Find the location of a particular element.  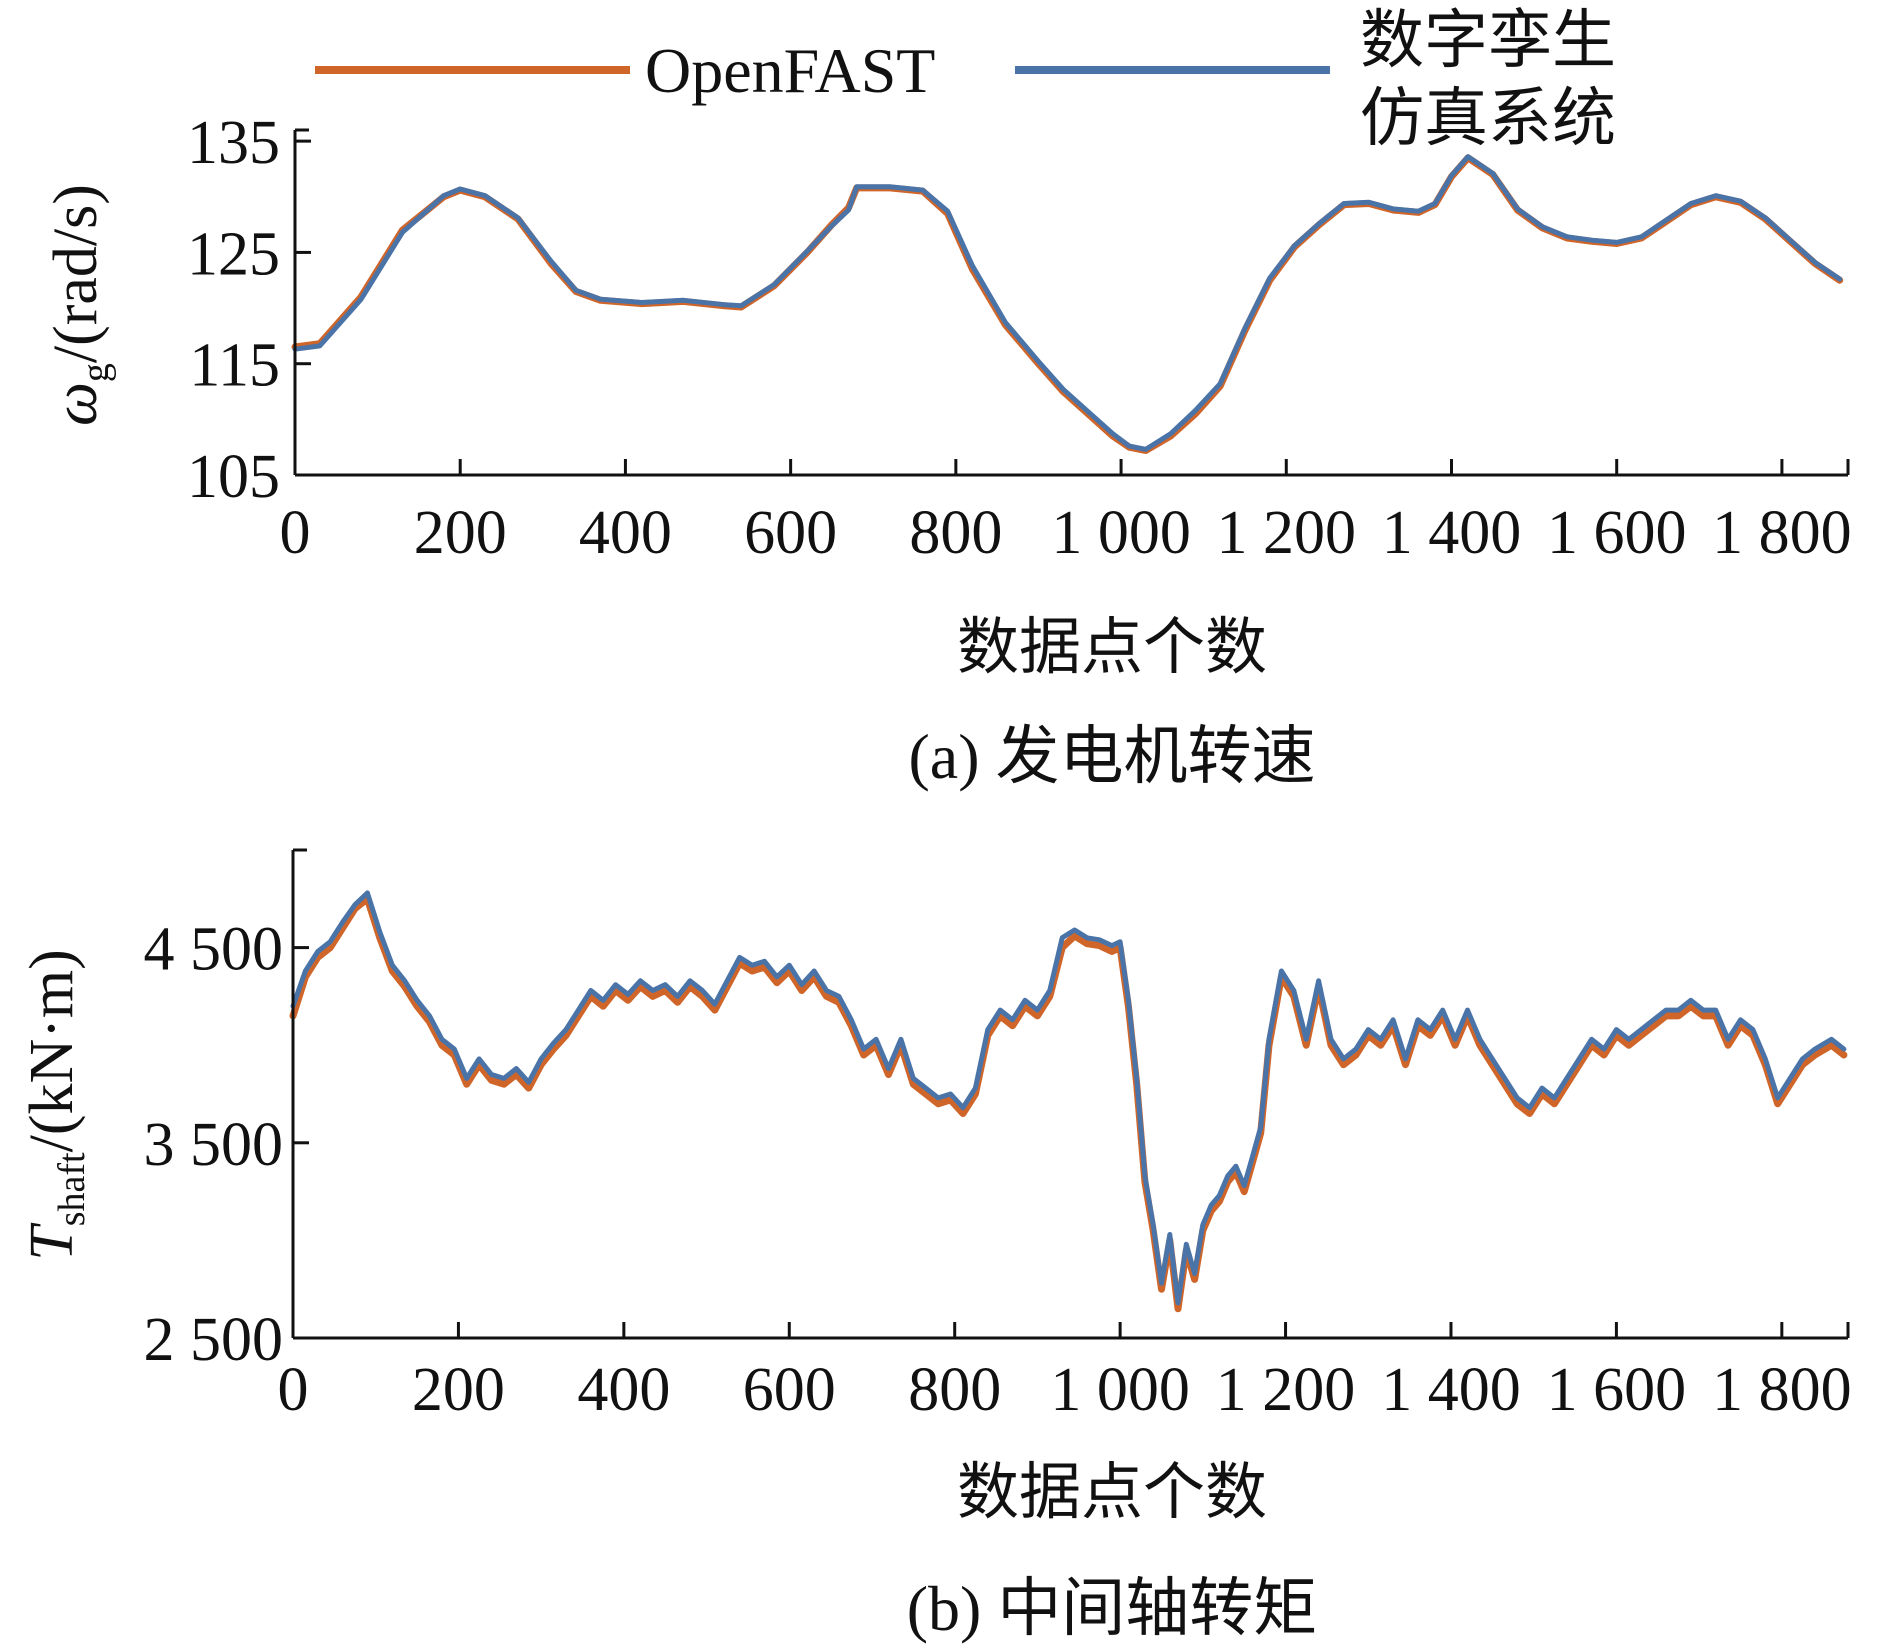

legend: OpenFAST 数字孪生 仿真系统 is located at coordinates (965, 79).